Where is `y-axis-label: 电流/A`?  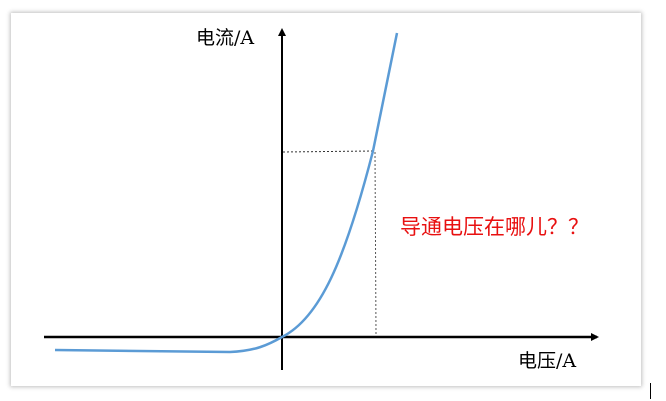
y-axis-label: 电流/A is located at coordinates (225, 38).